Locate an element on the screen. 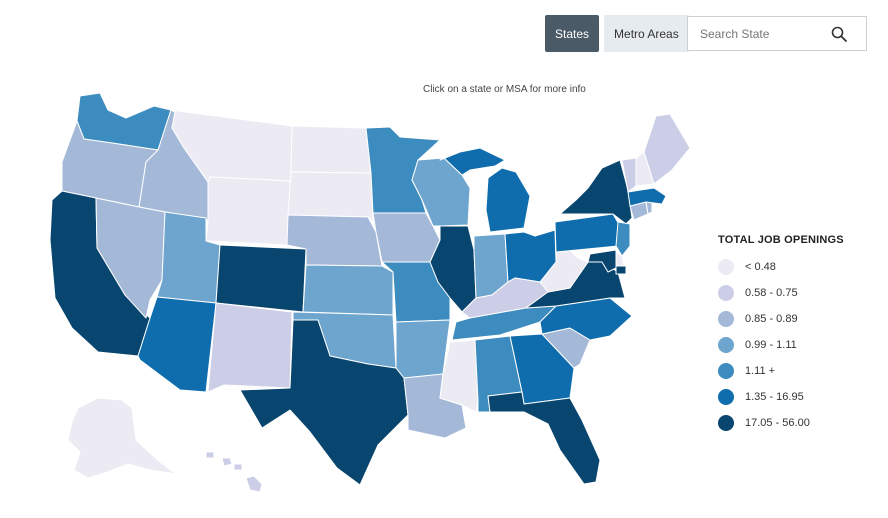  legend-item: 17.05 - 56.00 is located at coordinates (781, 423).